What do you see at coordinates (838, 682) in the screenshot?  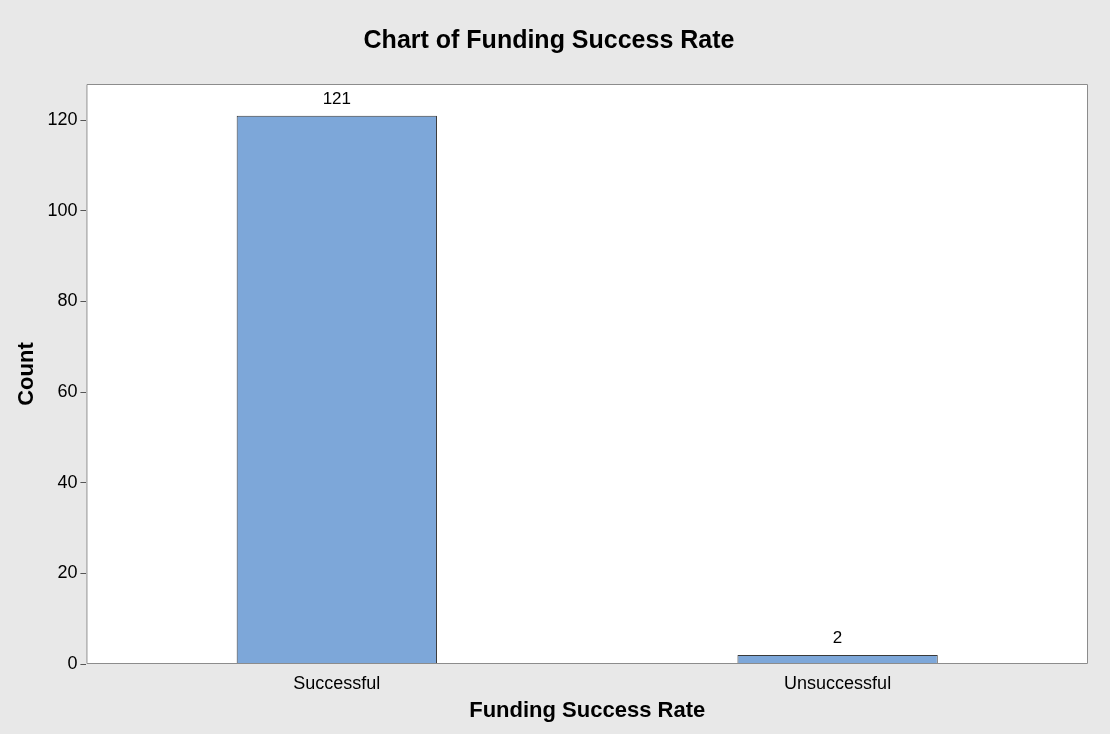 I see `x-tick-label: Unsuccessful` at bounding box center [838, 682].